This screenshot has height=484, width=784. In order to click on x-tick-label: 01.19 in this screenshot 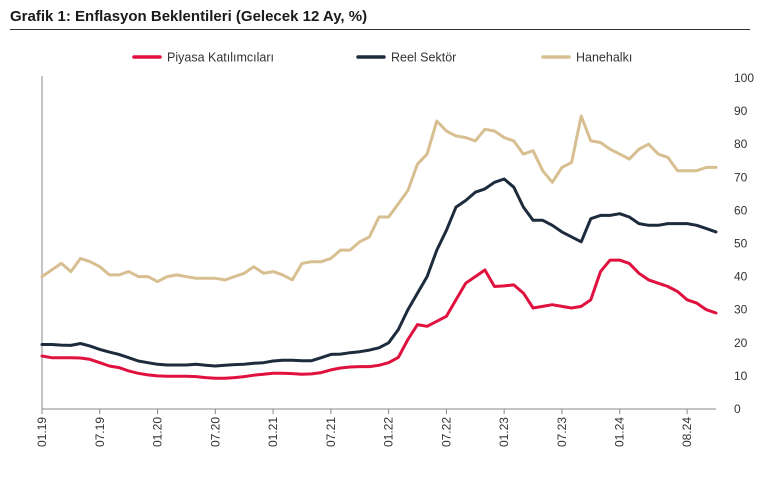, I will do `click(42, 432)`.